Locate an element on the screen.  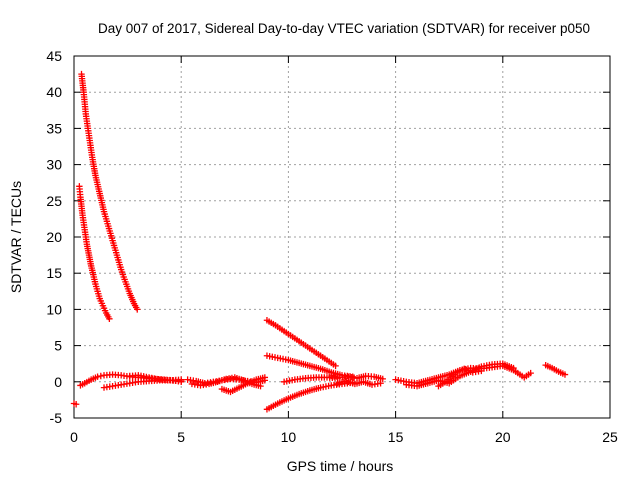
x-axis-label: GPS time / hours is located at coordinates (340, 466).